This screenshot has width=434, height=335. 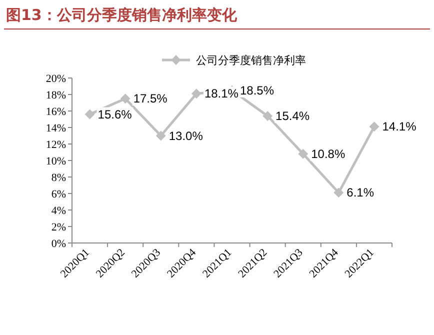 What do you see at coordinates (58, 228) in the screenshot?
I see `y-tick-label: 2%` at bounding box center [58, 228].